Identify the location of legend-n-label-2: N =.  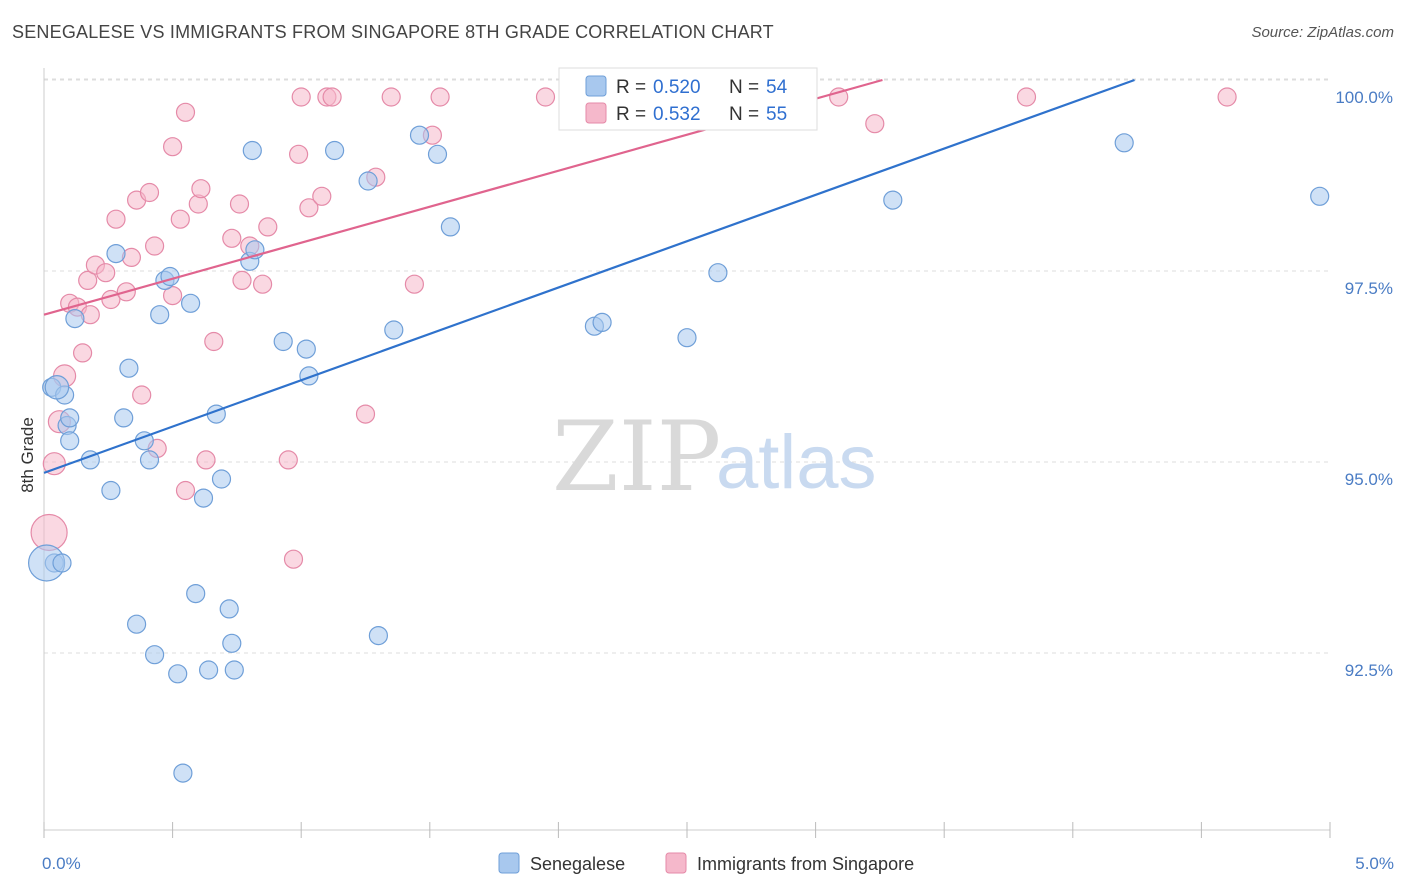
(744, 114).